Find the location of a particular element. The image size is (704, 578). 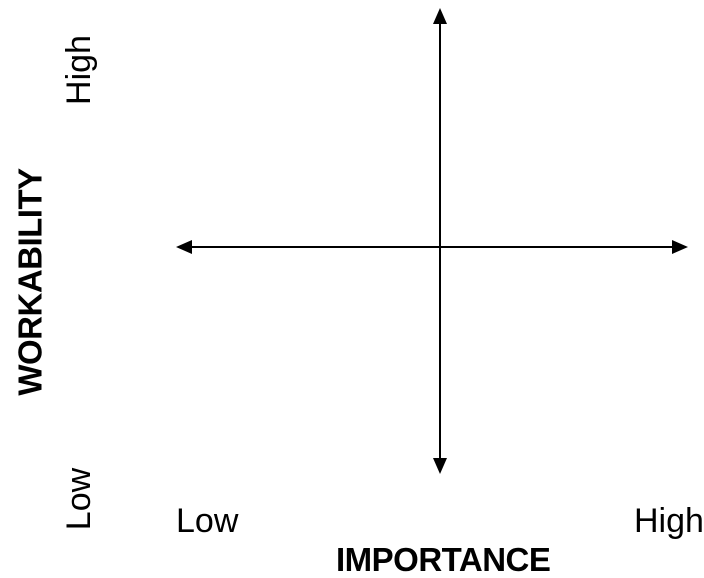

y-axis-high-label: High is located at coordinates (79, 70).